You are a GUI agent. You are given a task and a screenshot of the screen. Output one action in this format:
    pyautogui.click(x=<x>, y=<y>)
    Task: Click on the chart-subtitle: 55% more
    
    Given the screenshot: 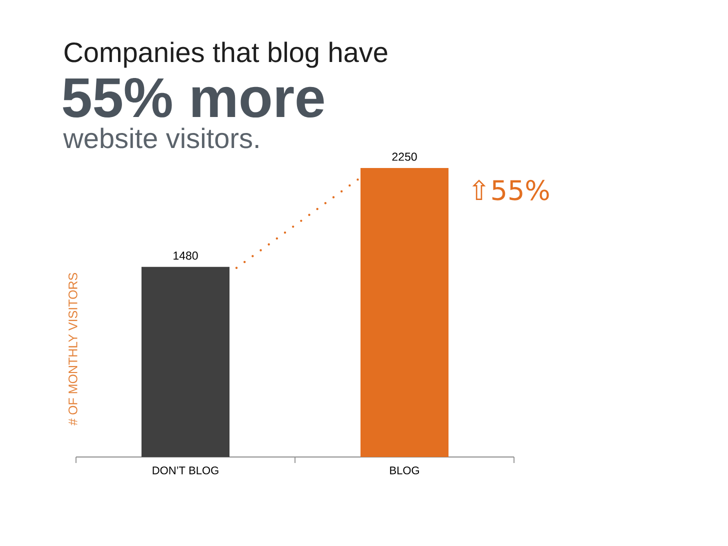 What is the action you would take?
    pyautogui.click(x=193, y=98)
    